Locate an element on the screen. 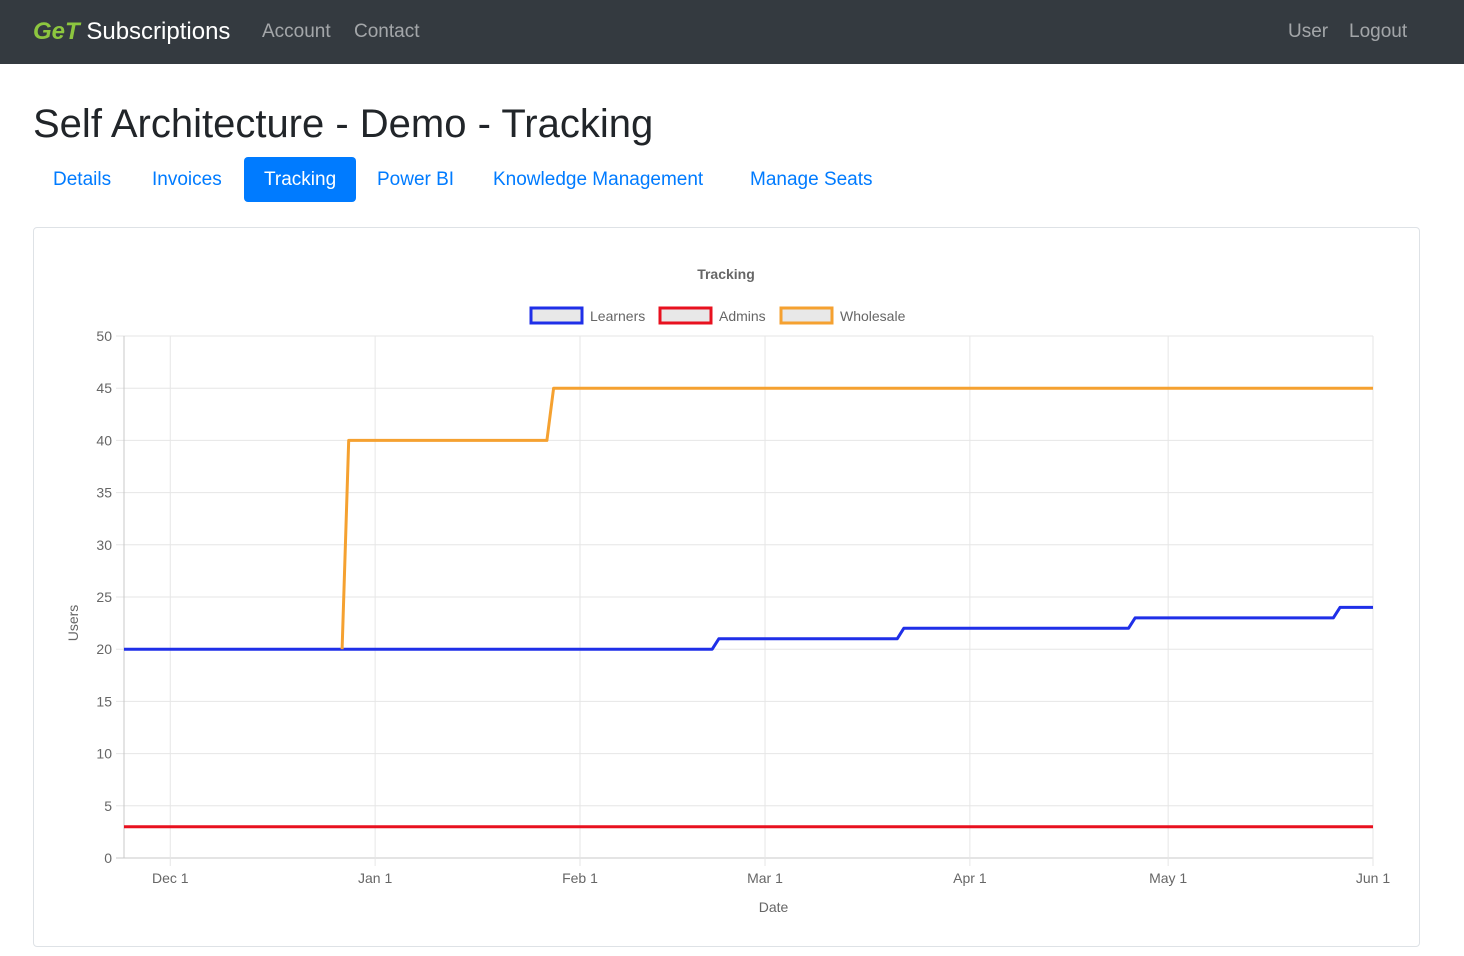 This screenshot has height=956, width=1464. nav-user-link: User is located at coordinates (1308, 31).